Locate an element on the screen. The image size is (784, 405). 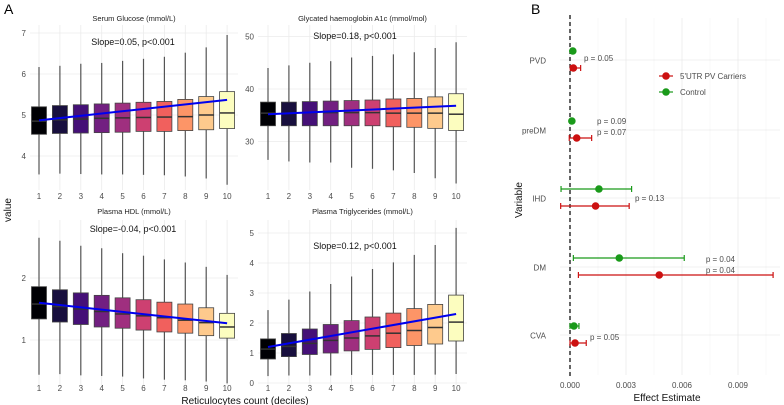
slope-annotation: Slope=-0.04, p<0.001 is located at coordinates (133, 229).